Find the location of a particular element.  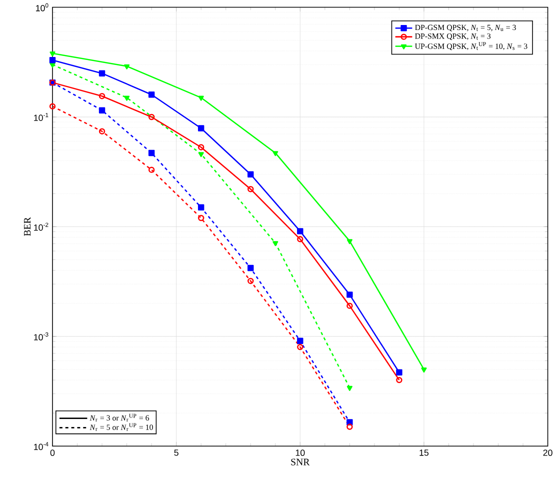

y-tick-label: 10$^{-4}$ is located at coordinates (41, 446).